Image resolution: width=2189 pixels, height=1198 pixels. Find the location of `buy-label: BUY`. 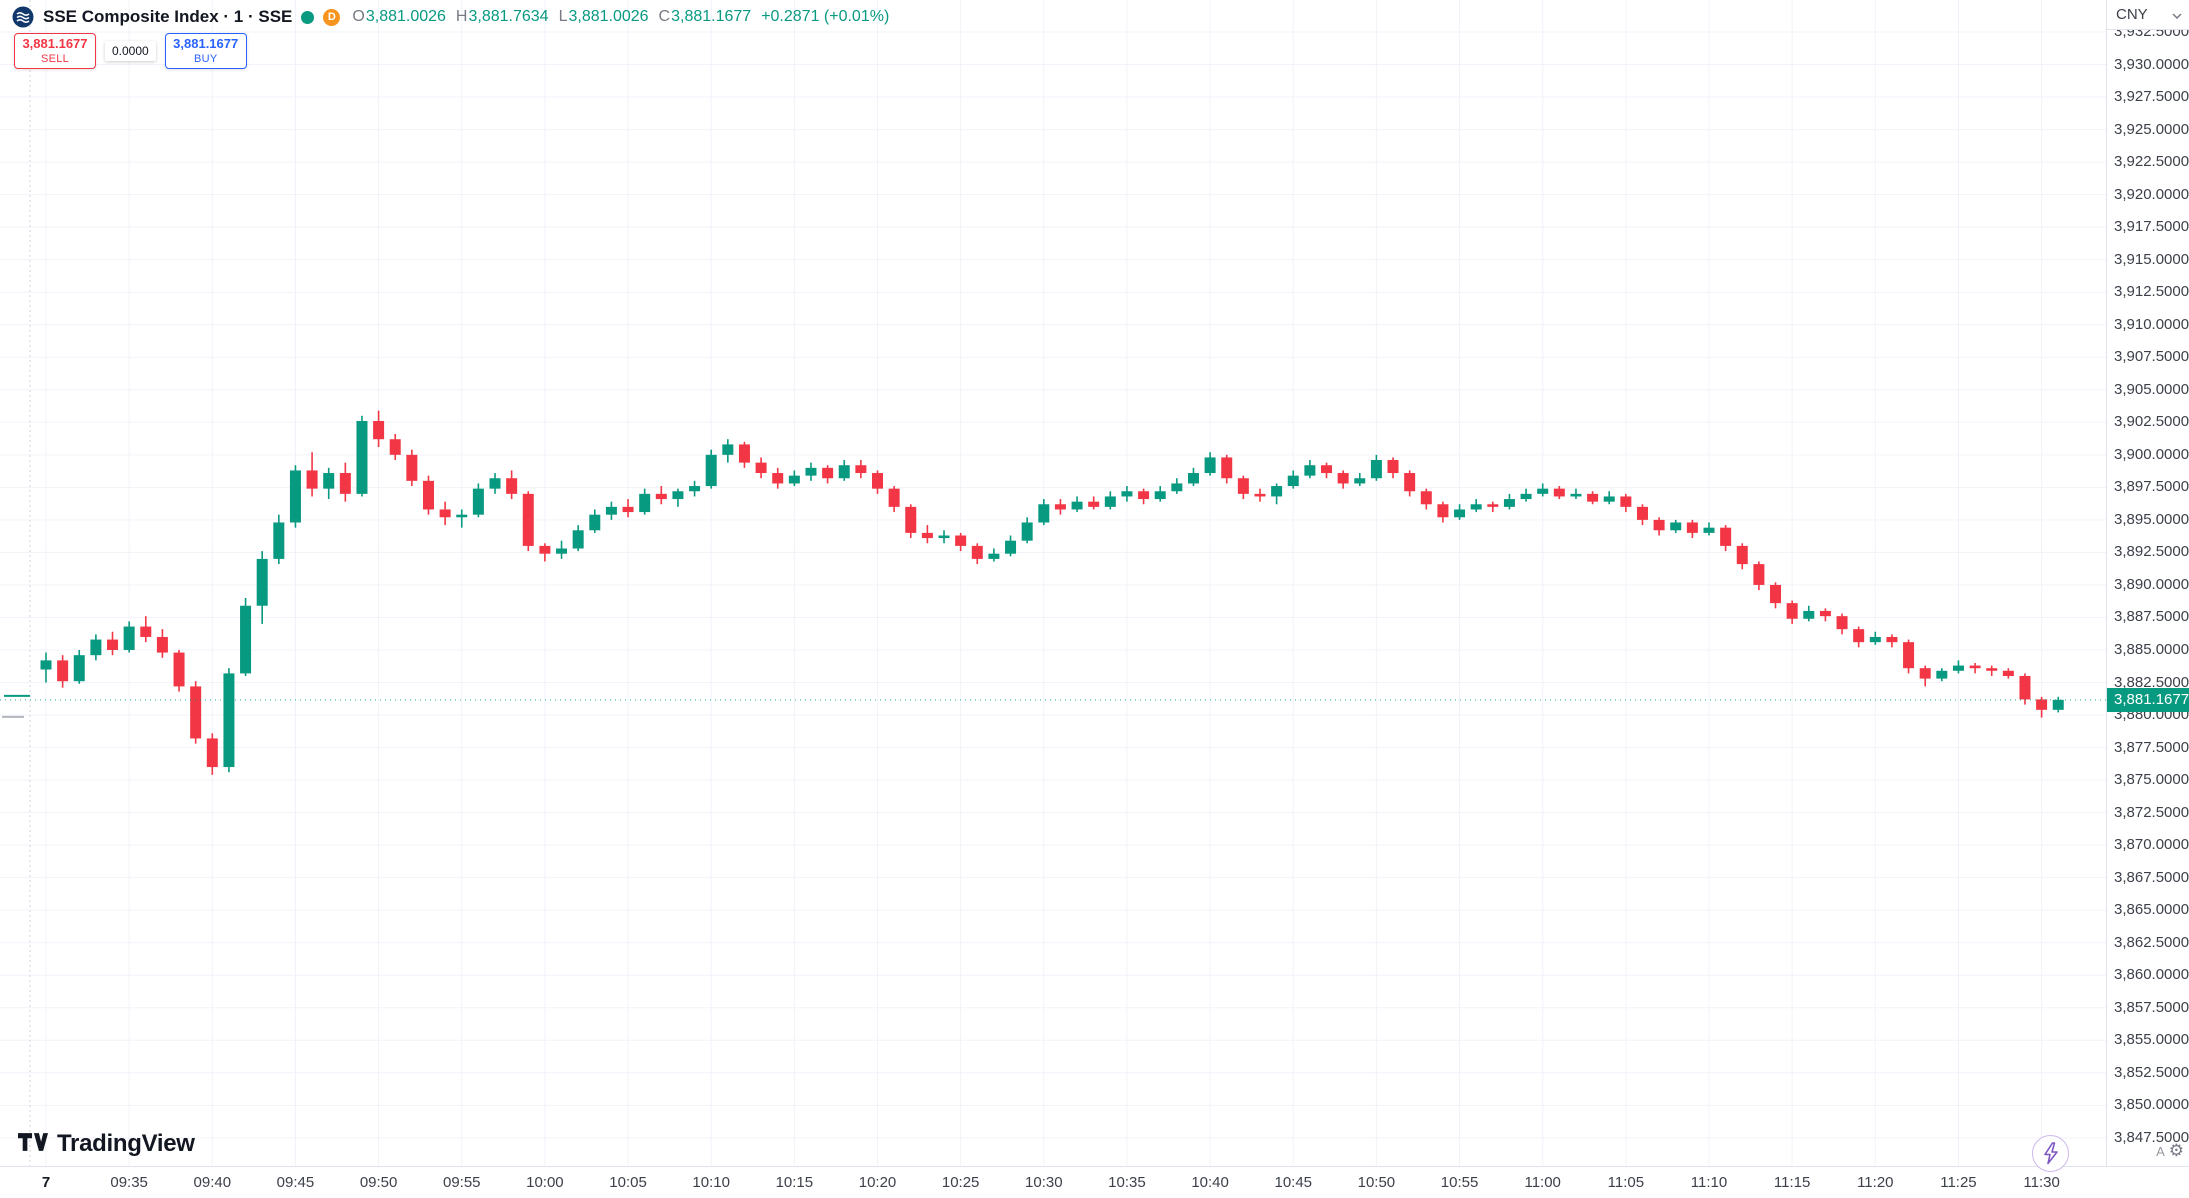

buy-label: BUY is located at coordinates (205, 58).